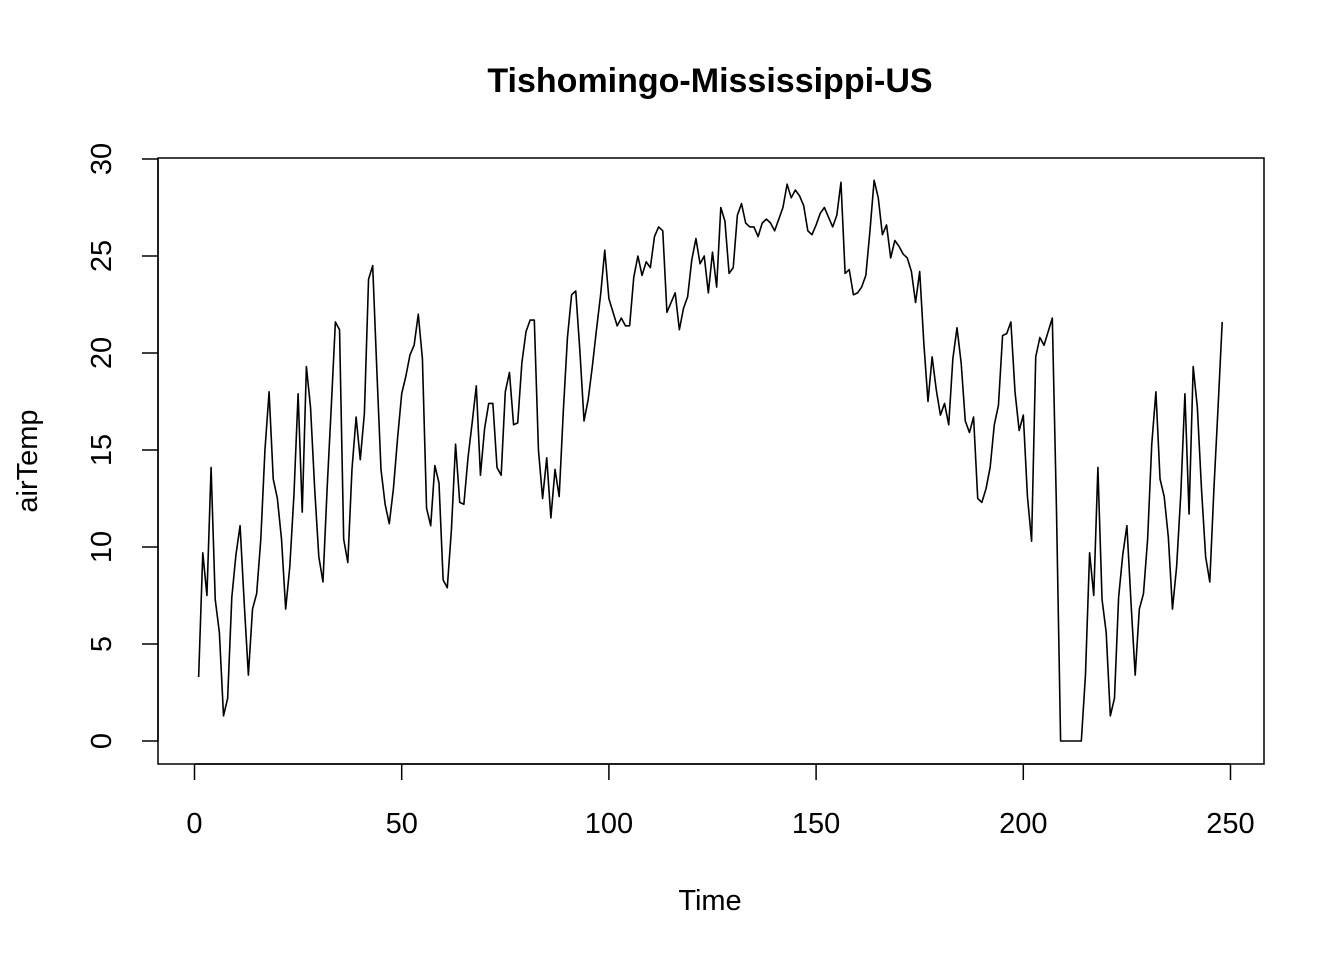 The height and width of the screenshot is (960, 1344). What do you see at coordinates (102, 547) in the screenshot?
I see `y-tick-label: 10` at bounding box center [102, 547].